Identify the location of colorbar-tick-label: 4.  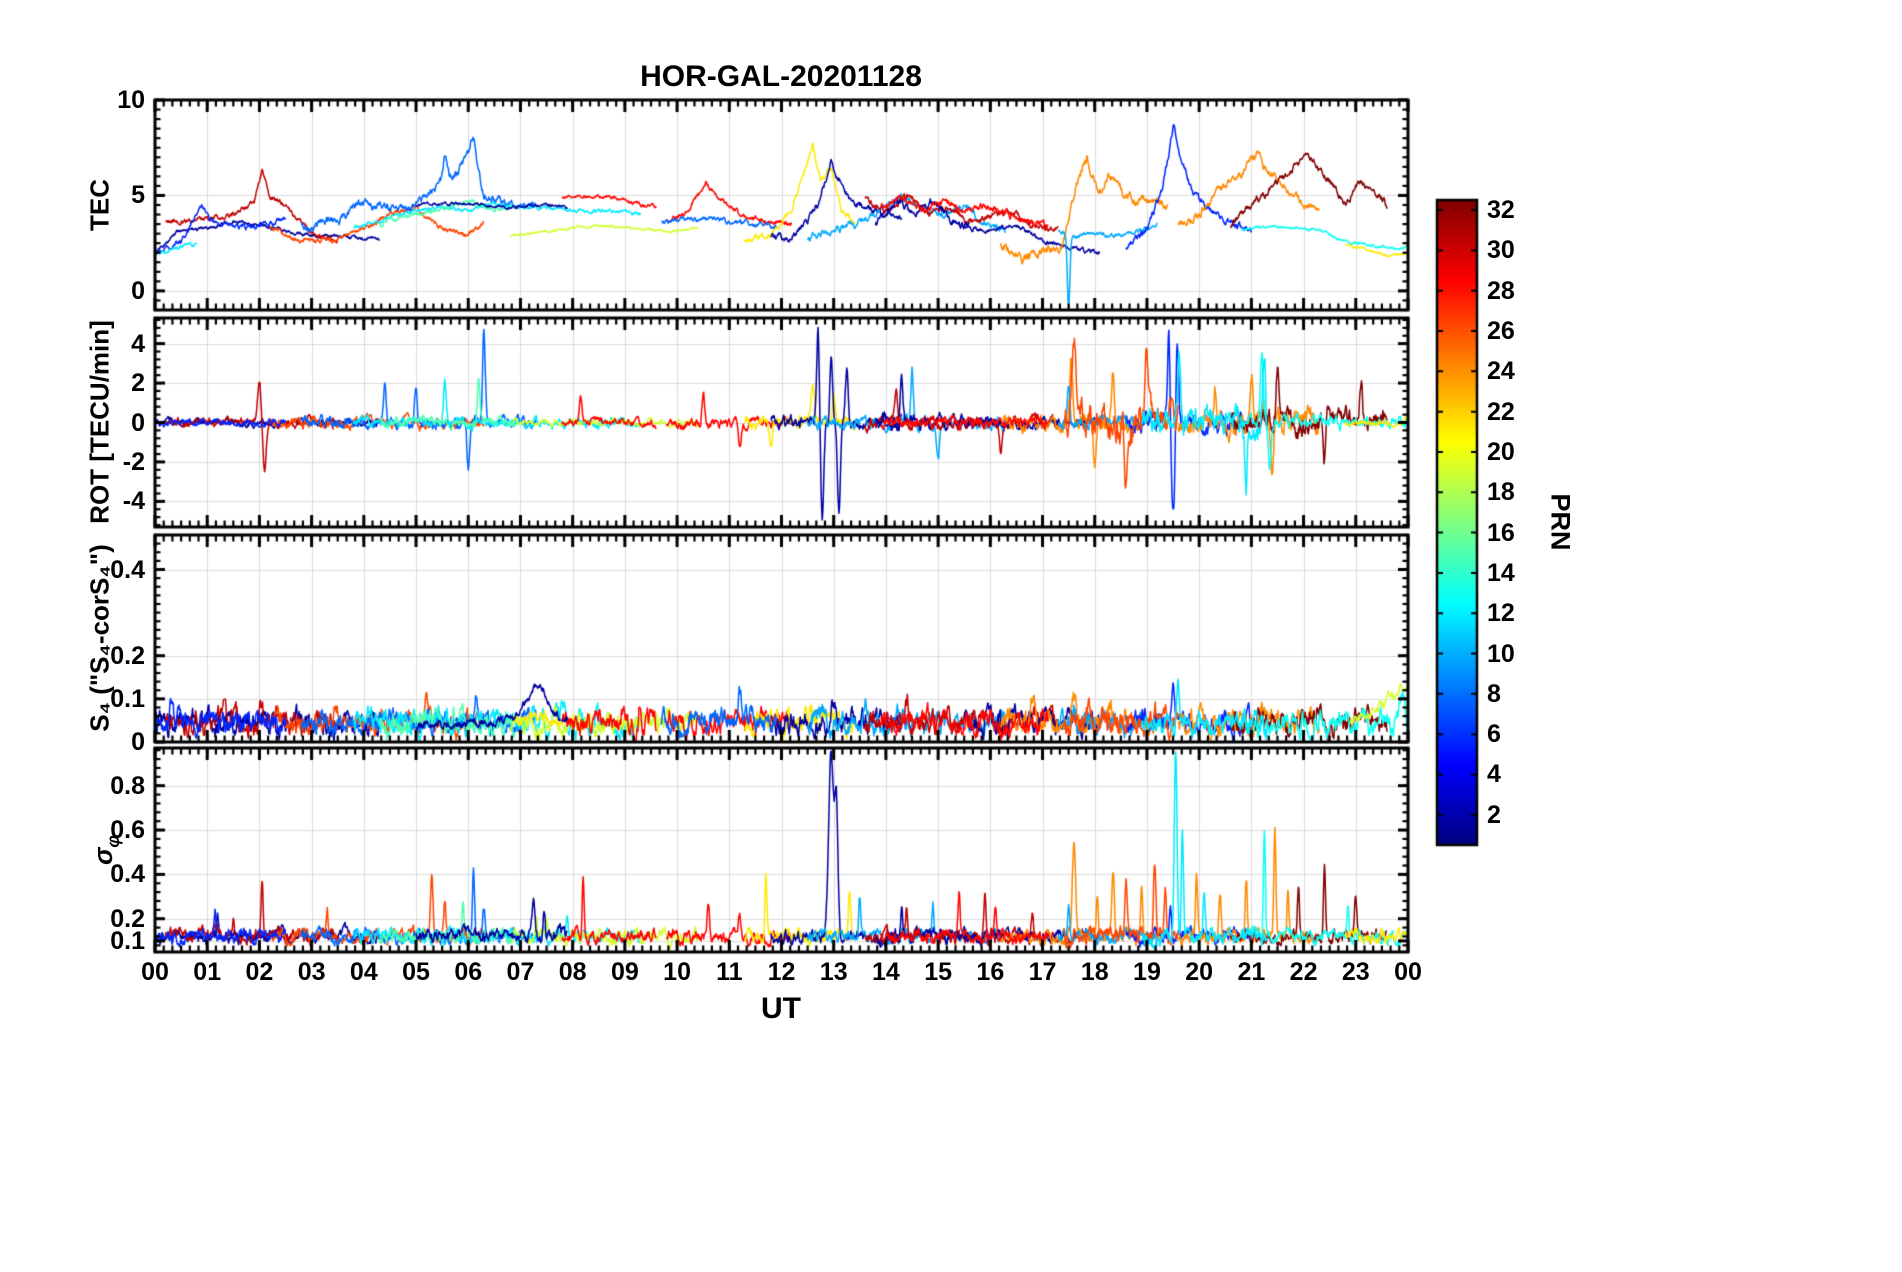
(1494, 774).